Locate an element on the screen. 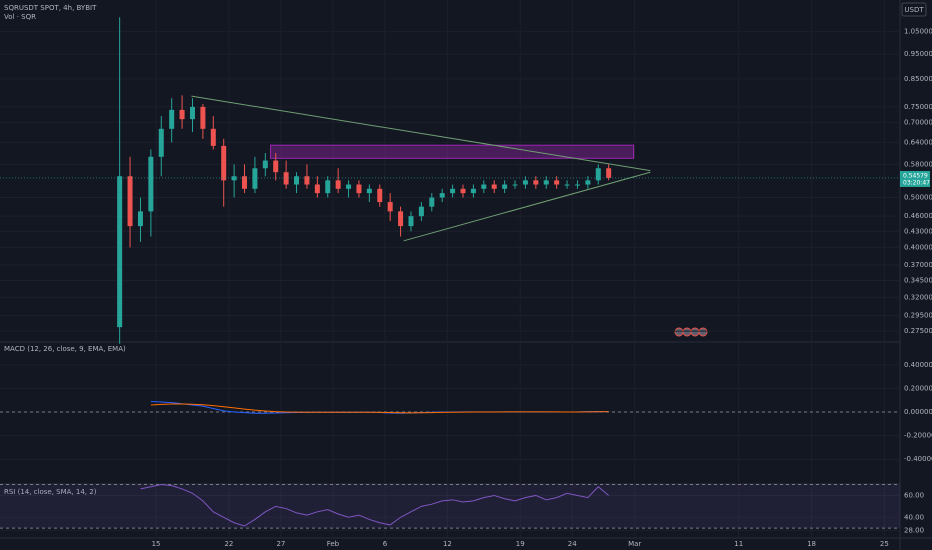 This screenshot has height=550, width=932. x-tick-label: 6 is located at coordinates (385, 544).